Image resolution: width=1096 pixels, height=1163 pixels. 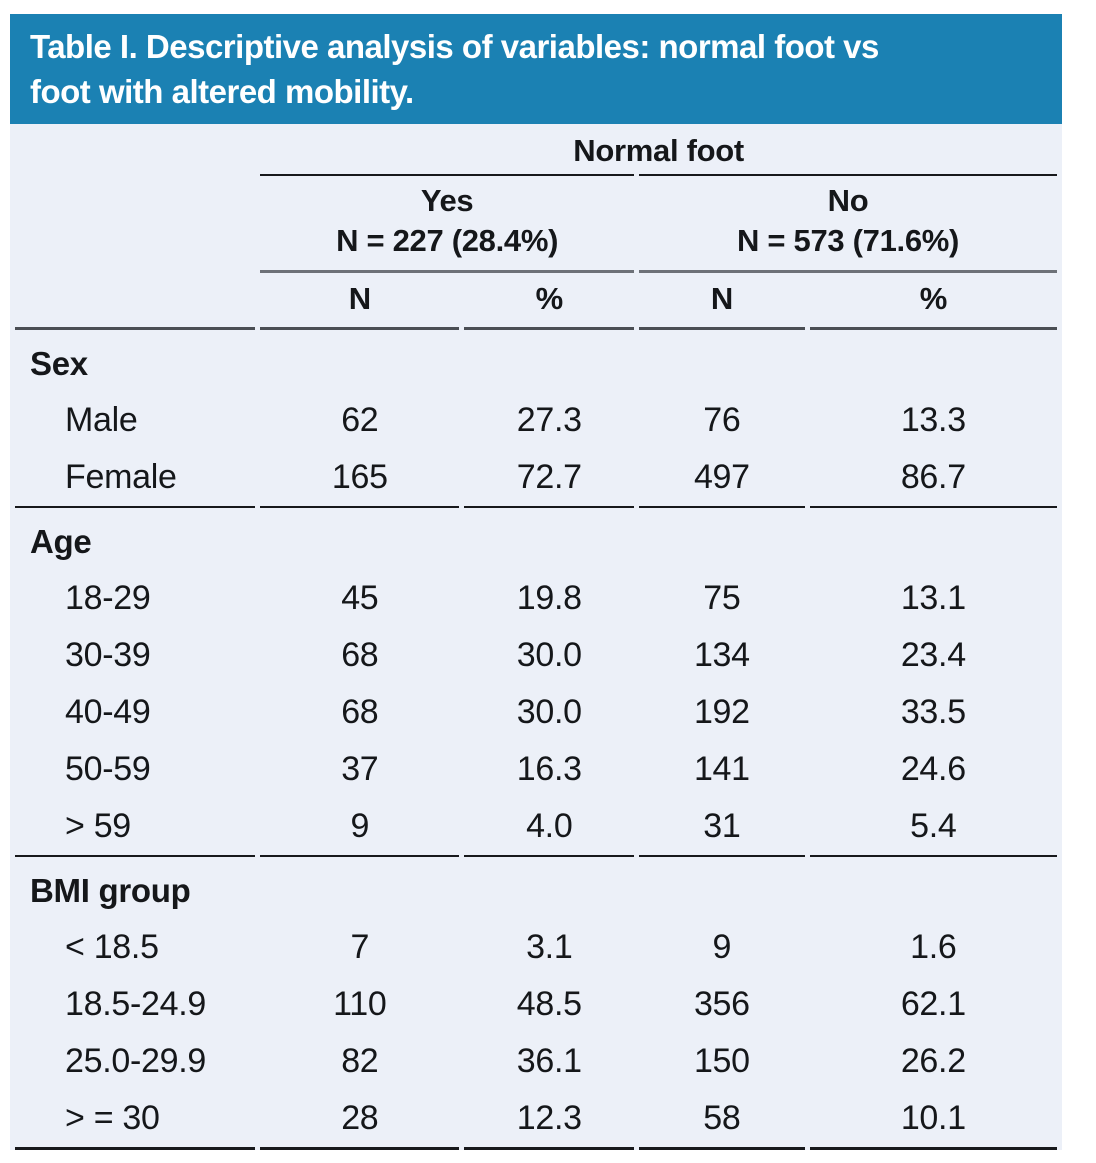 I want to click on table-row-18-29: 18-29 45 19.8 75 13.1, so click(x=536, y=598).